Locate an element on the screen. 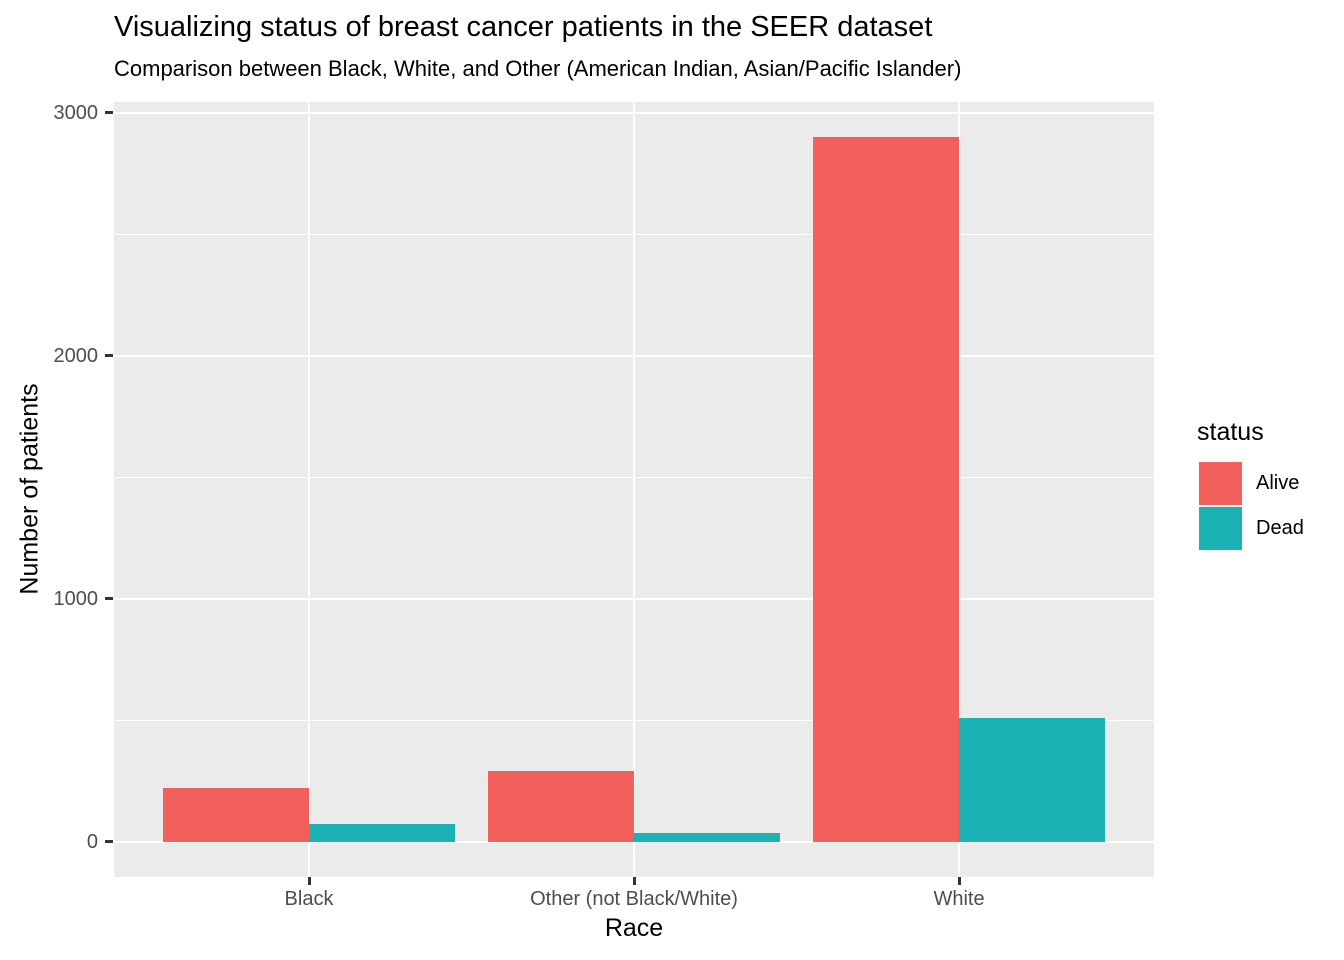 The image size is (1344, 960). gridline-x-other-not-black-white is located at coordinates (634, 489).